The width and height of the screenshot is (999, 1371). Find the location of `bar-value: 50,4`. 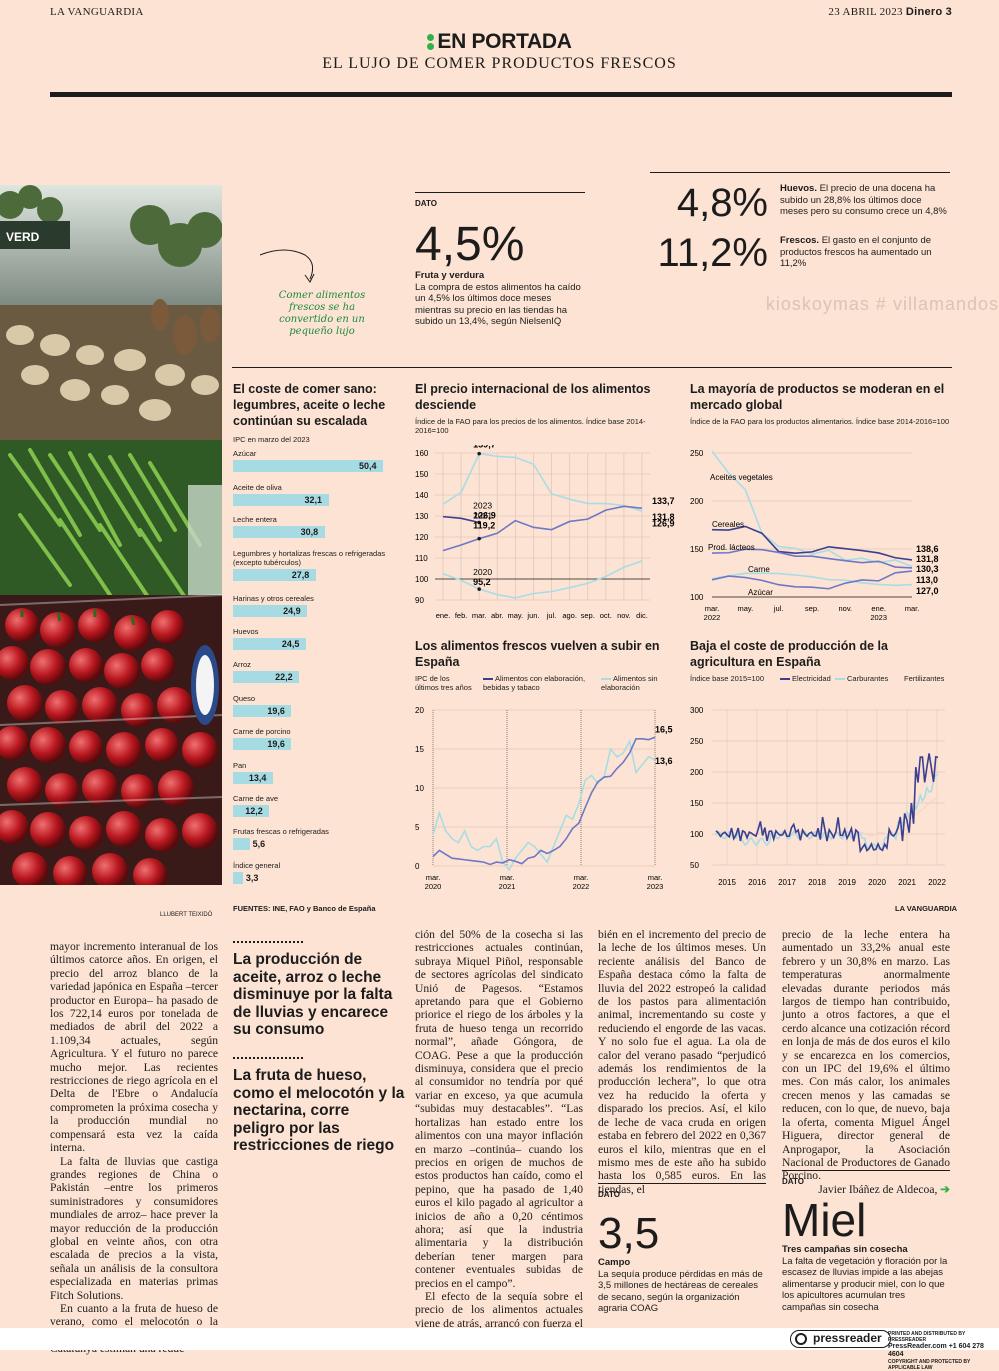

bar-value: 50,4 is located at coordinates (368, 466).